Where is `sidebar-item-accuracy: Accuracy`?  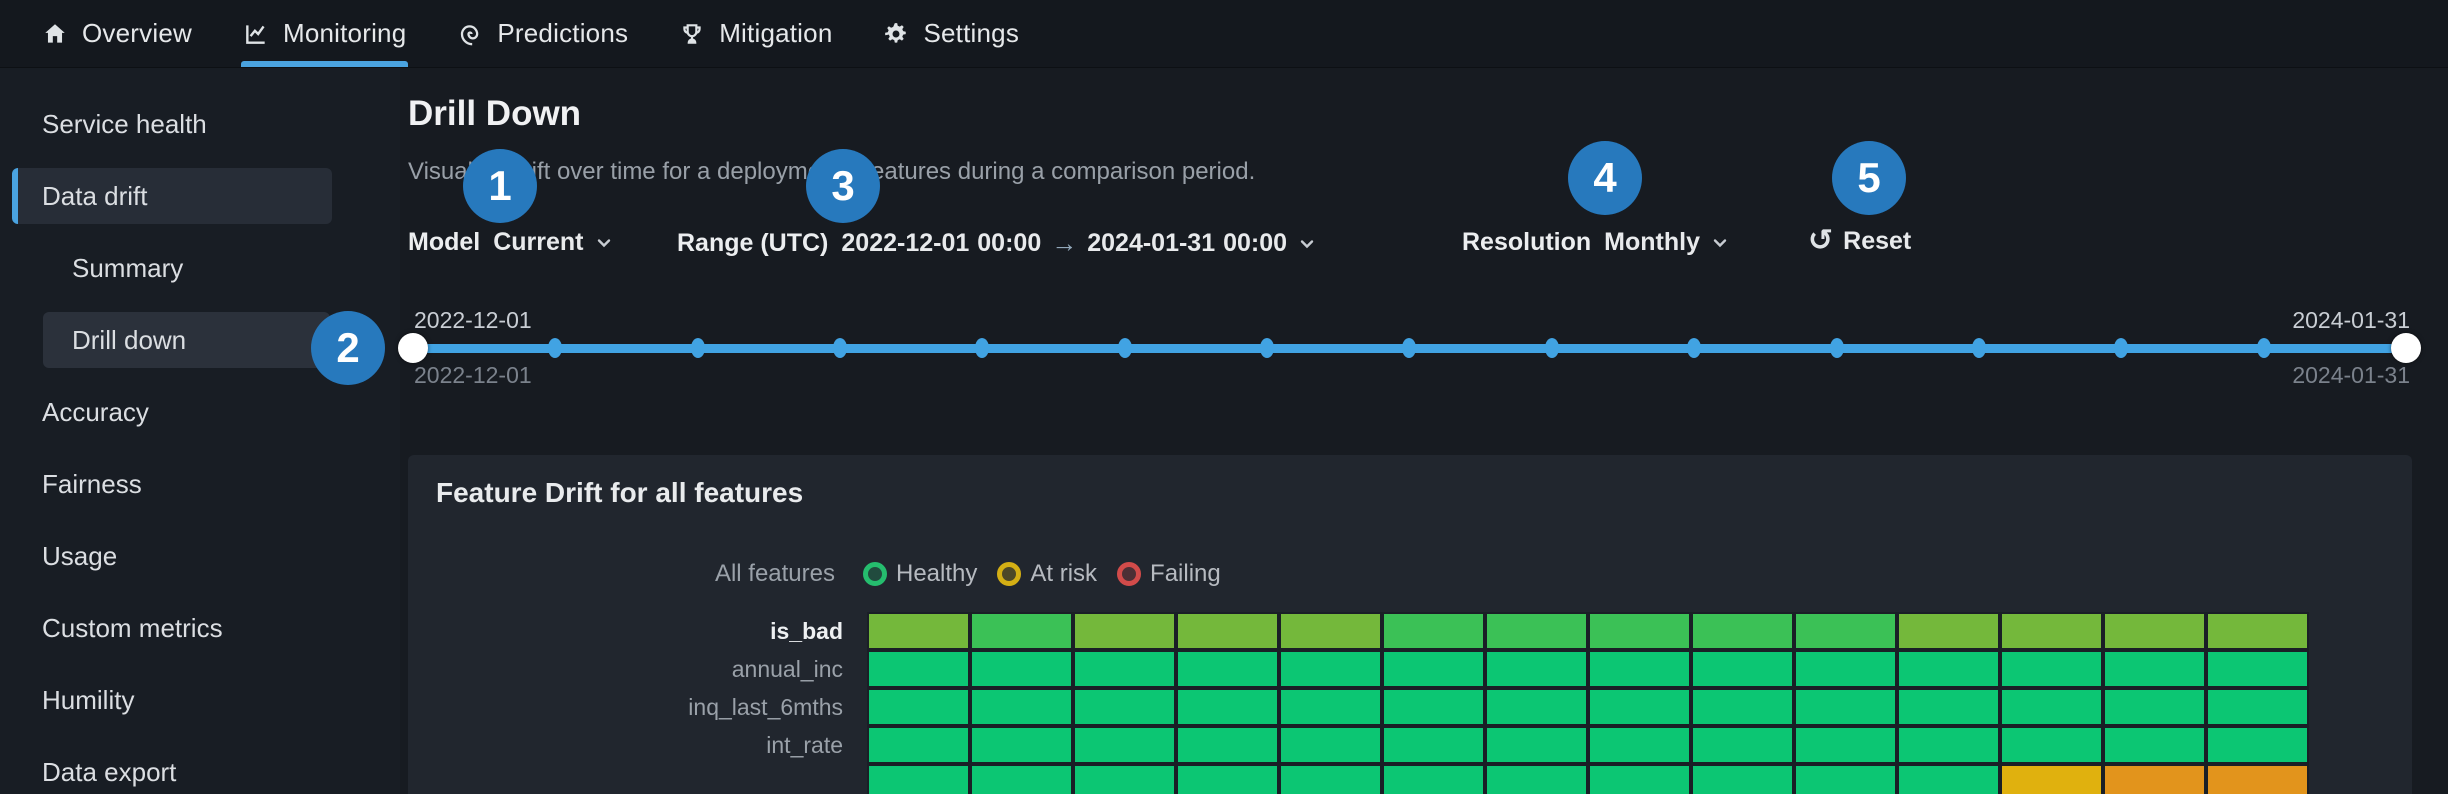
sidebar-item-accuracy: Accuracy is located at coordinates (200, 412).